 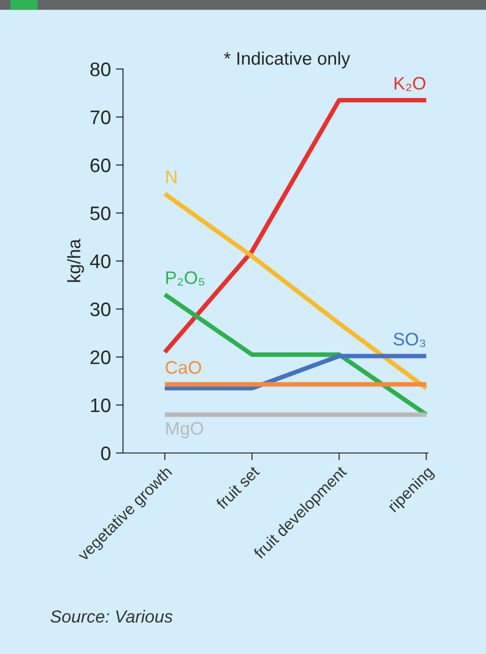 I want to click on y-tick-label: 80, so click(x=100, y=69).